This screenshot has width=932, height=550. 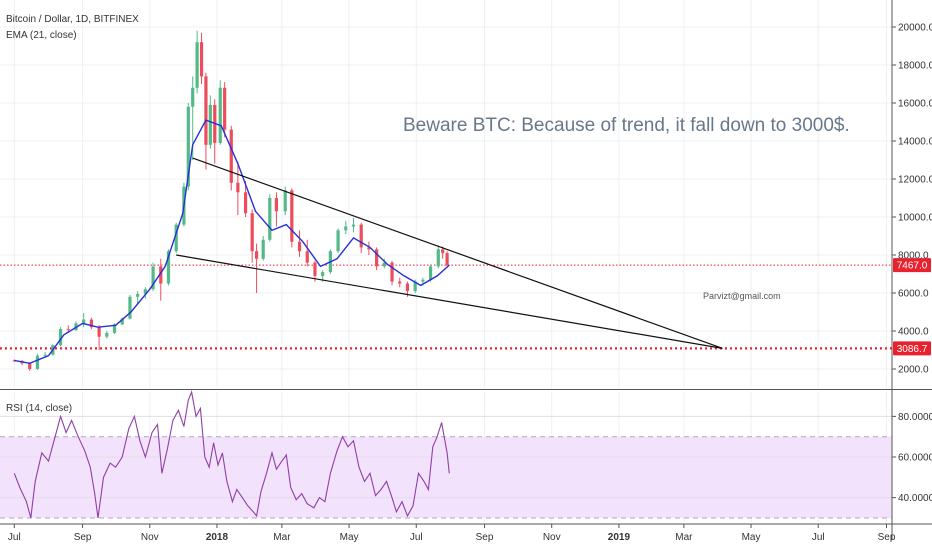 What do you see at coordinates (915, 458) in the screenshot?
I see `rsi-tick-label-1: 60.0000` at bounding box center [915, 458].